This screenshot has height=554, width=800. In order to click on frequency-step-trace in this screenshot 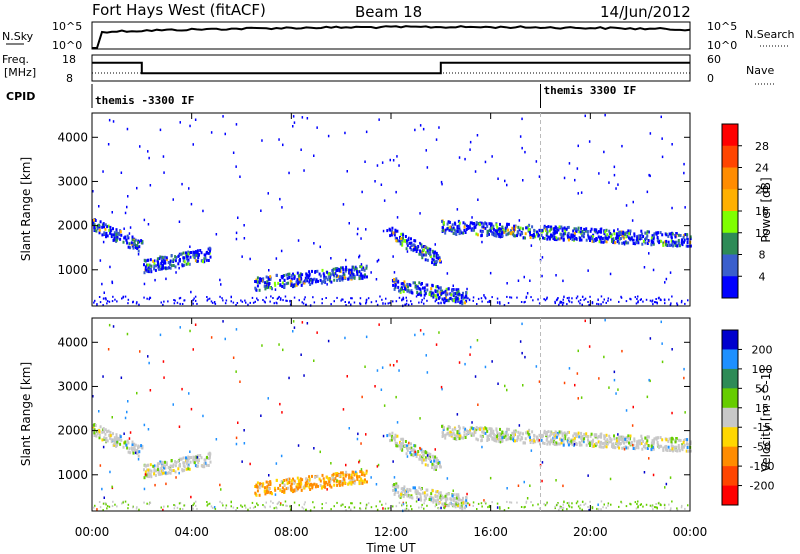, I will do `click(391, 68)`.